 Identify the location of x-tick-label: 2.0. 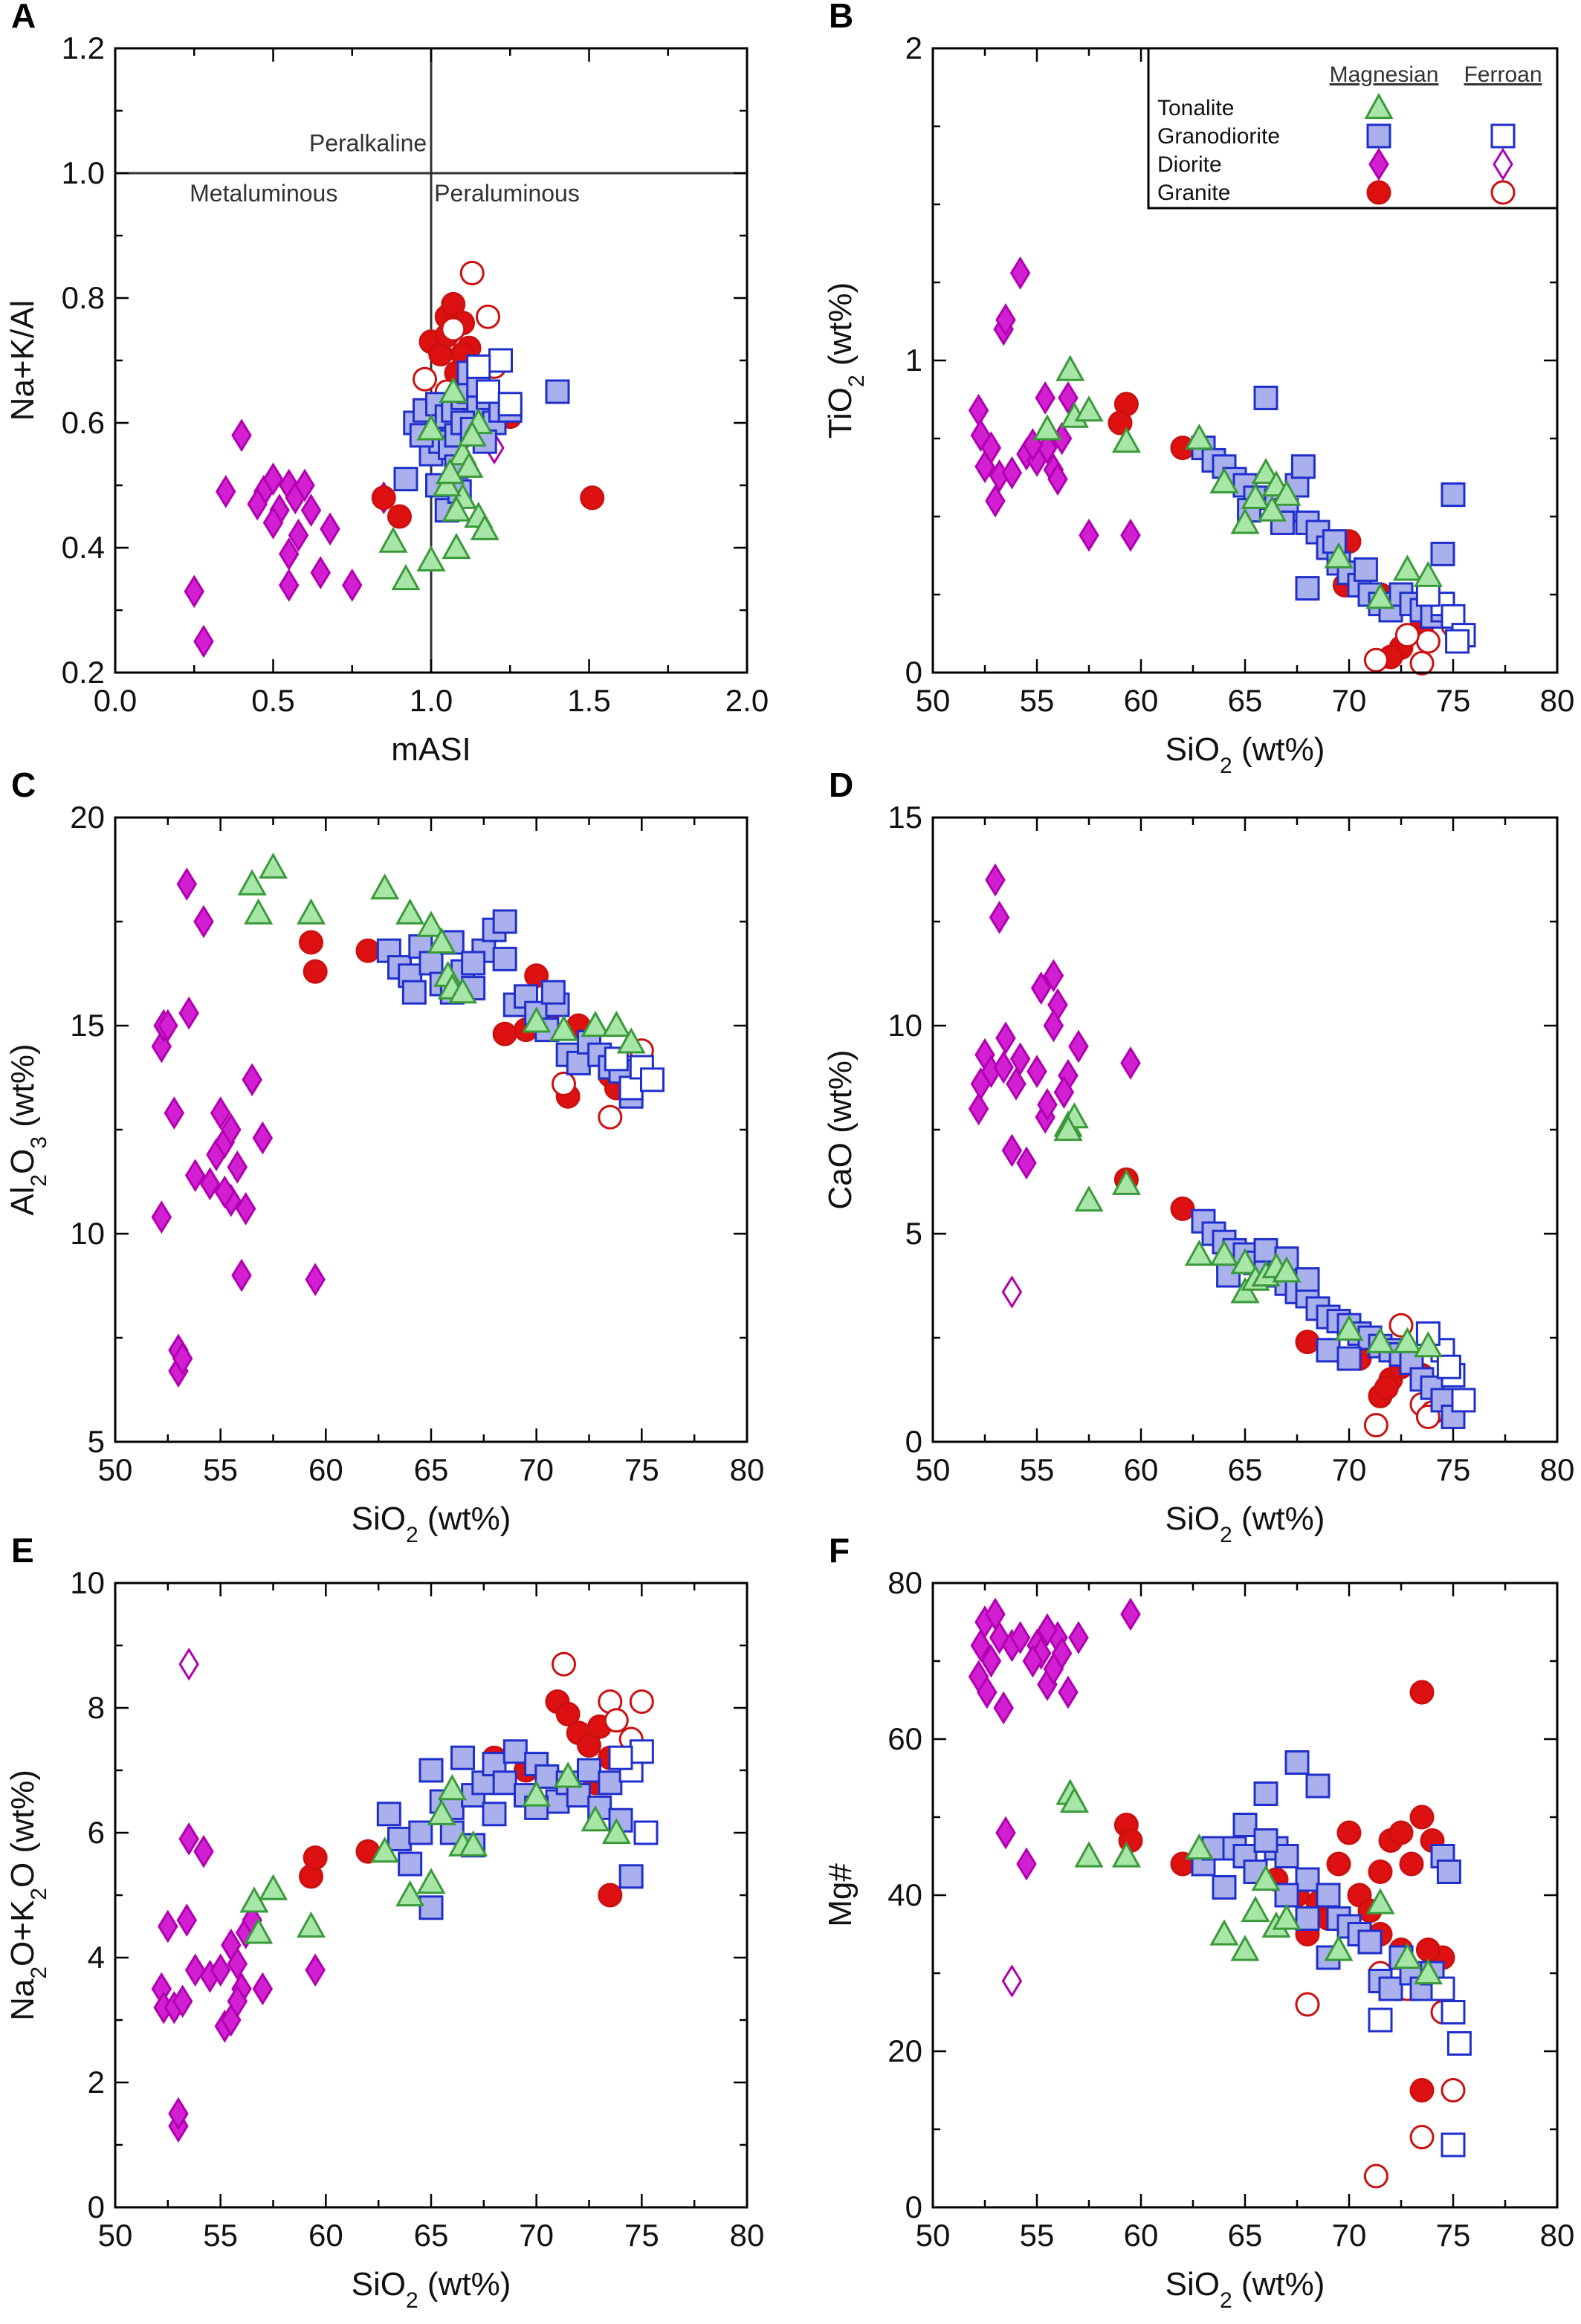
(747, 700).